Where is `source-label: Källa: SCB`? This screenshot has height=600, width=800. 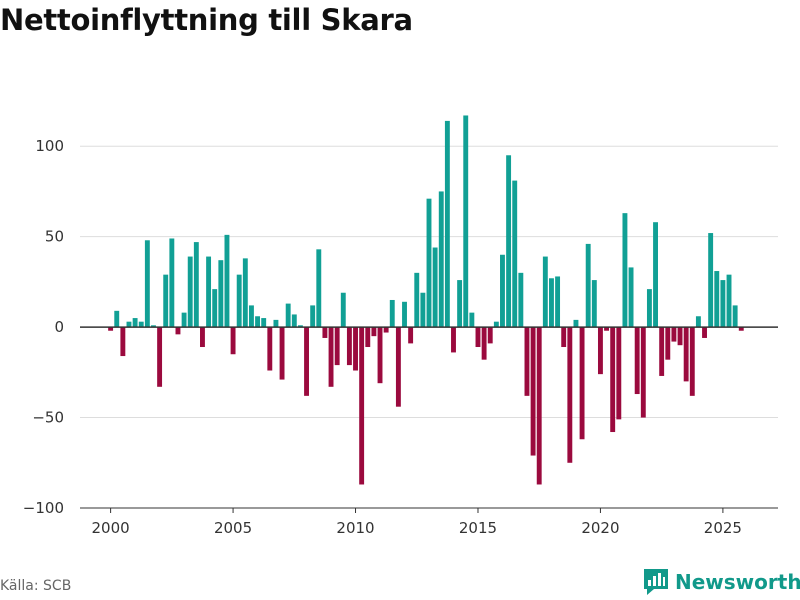 source-label: Källa: SCB is located at coordinates (36, 586).